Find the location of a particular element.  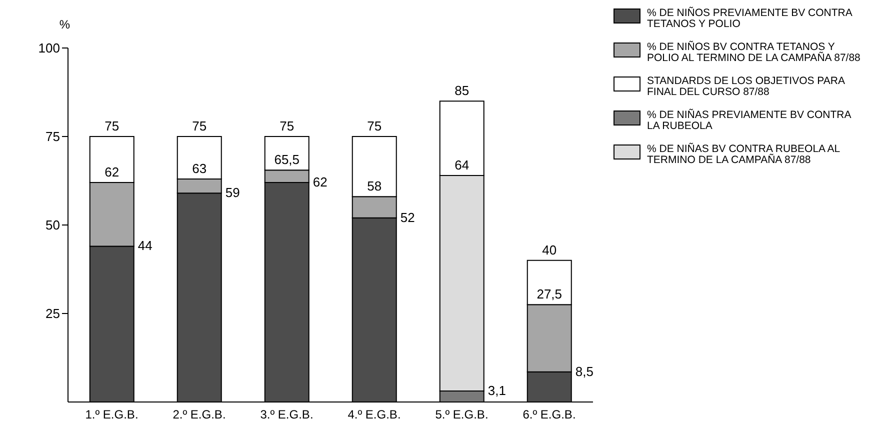

annotation: 65,5 is located at coordinates (287, 160).